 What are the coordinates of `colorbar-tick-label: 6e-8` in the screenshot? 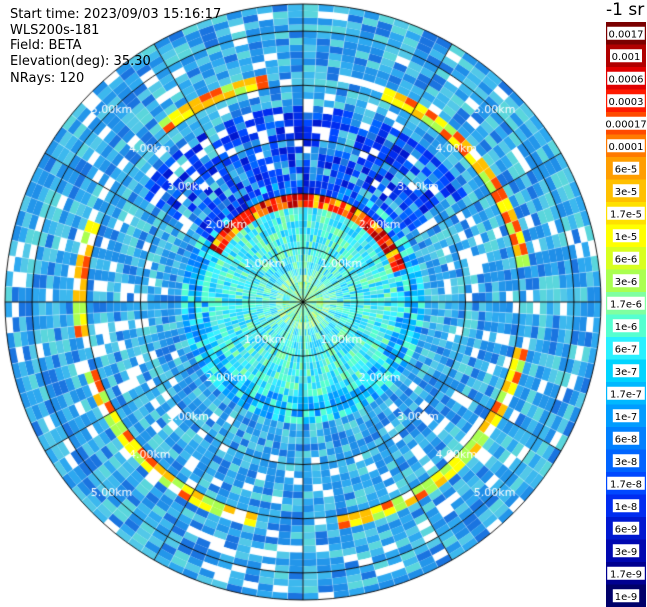 It's located at (626, 439).